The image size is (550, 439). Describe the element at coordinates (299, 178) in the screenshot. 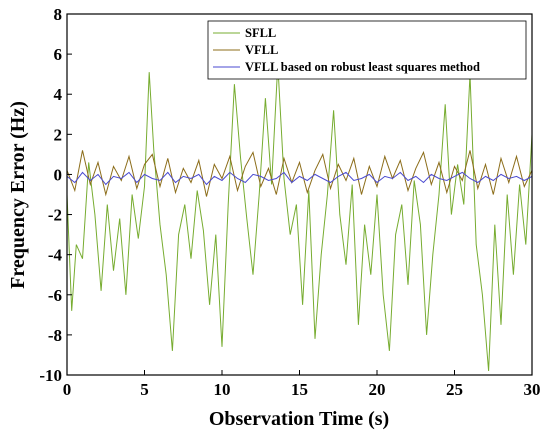

I see `series-line-vfll-robust` at that location.